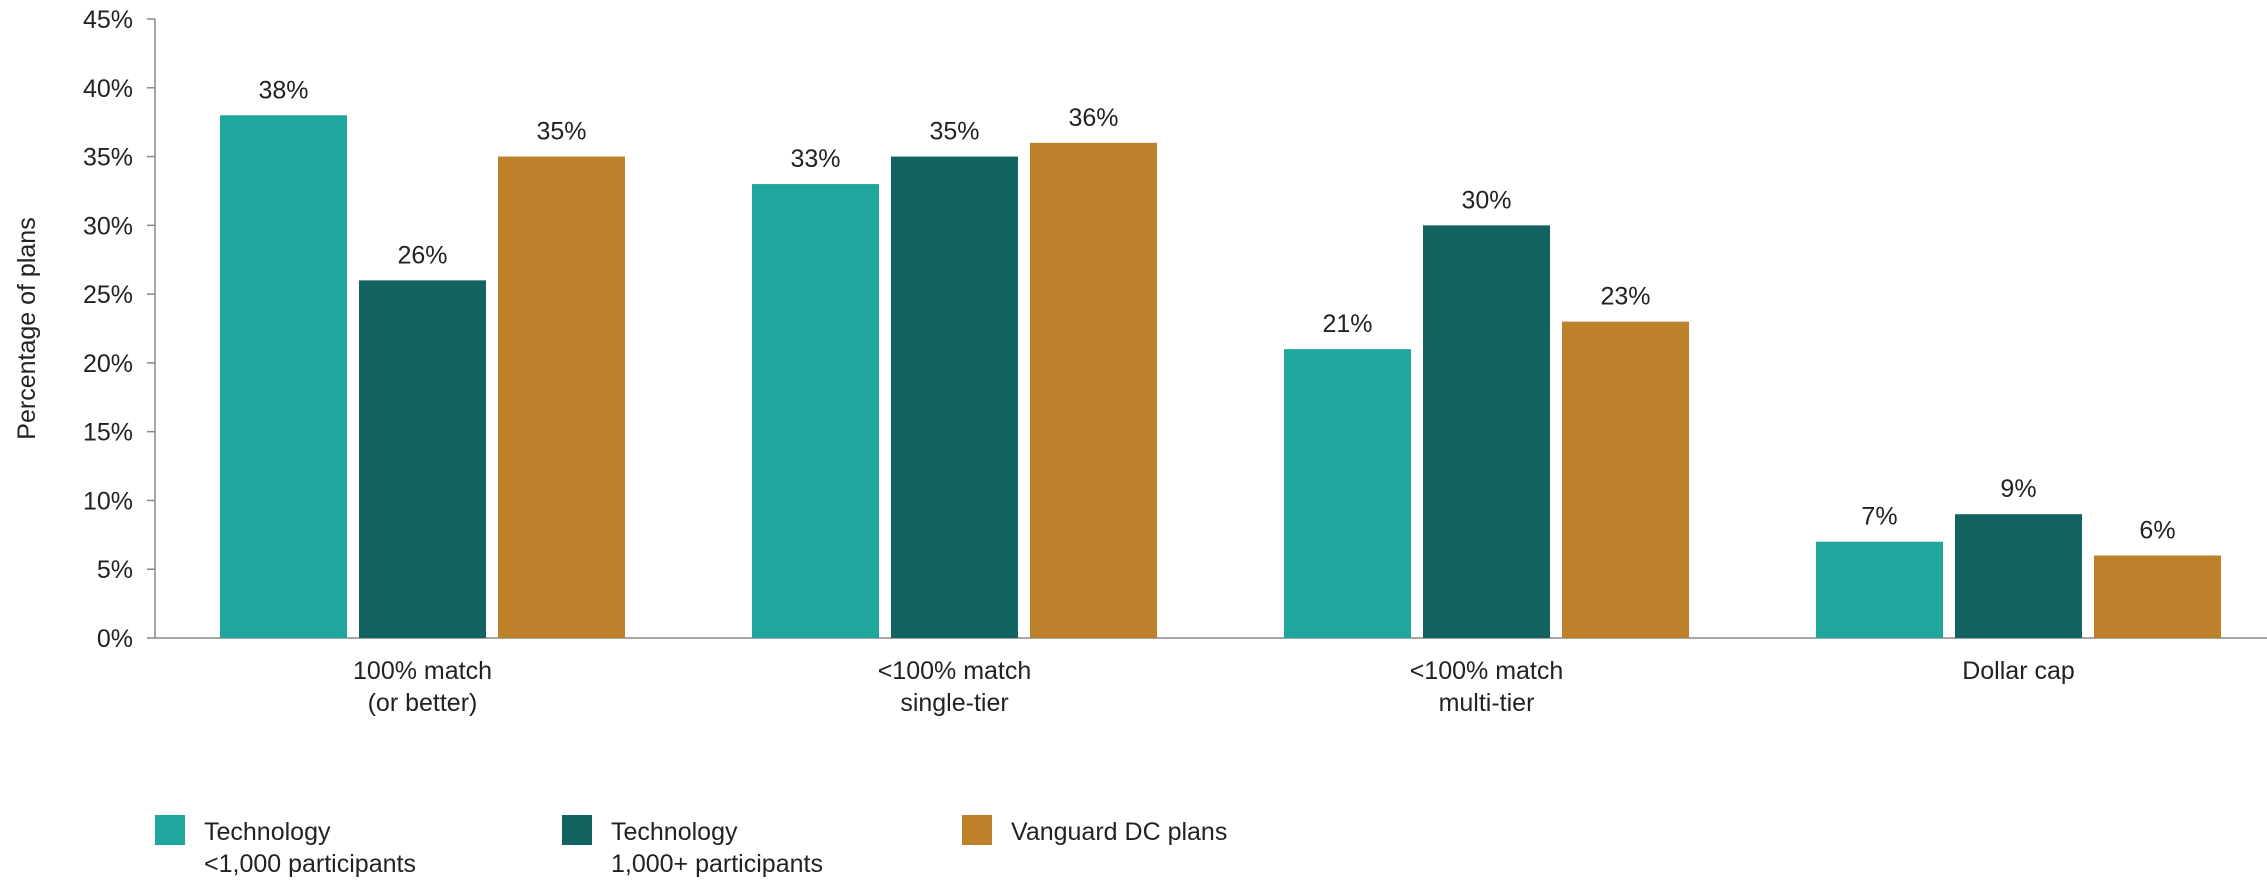 The image size is (2267, 882). What do you see at coordinates (1119, 832) in the screenshot?
I see `legend-label: Vanguard DC plans` at bounding box center [1119, 832].